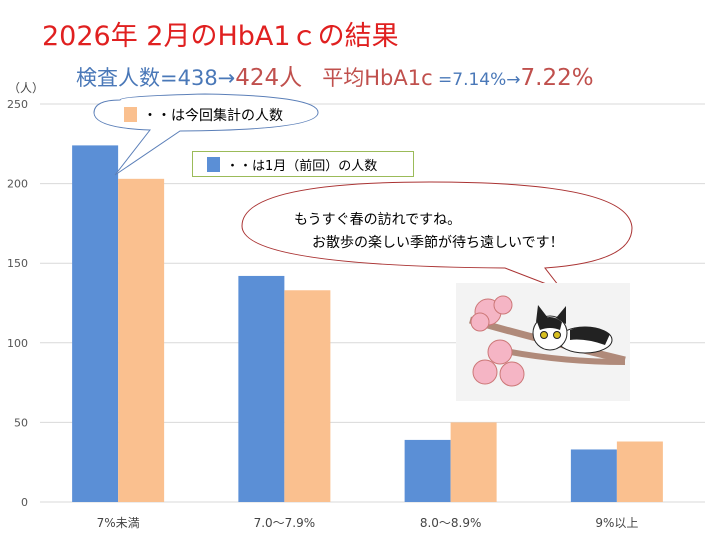  Describe the element at coordinates (451, 523) in the screenshot. I see `x-tick-label: 8.0～8.9%` at that location.